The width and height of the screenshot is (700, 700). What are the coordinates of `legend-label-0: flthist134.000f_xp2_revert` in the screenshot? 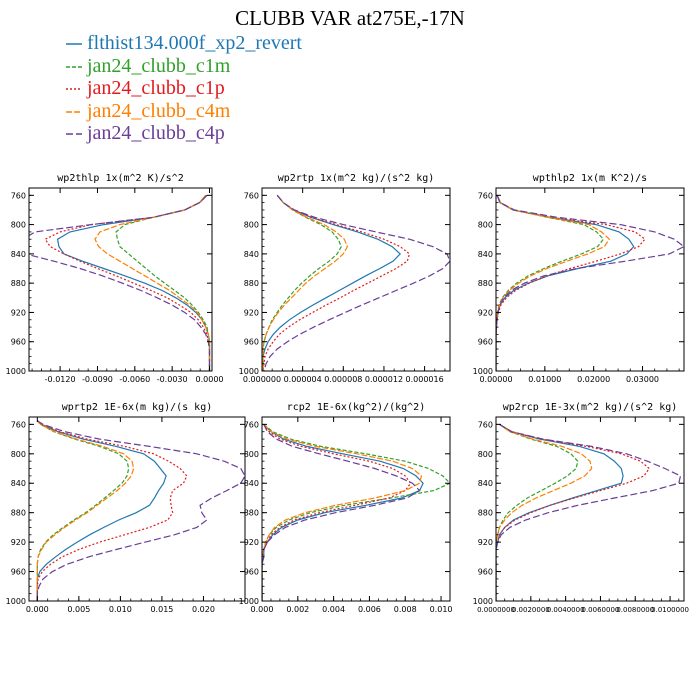 It's located at (194, 43).